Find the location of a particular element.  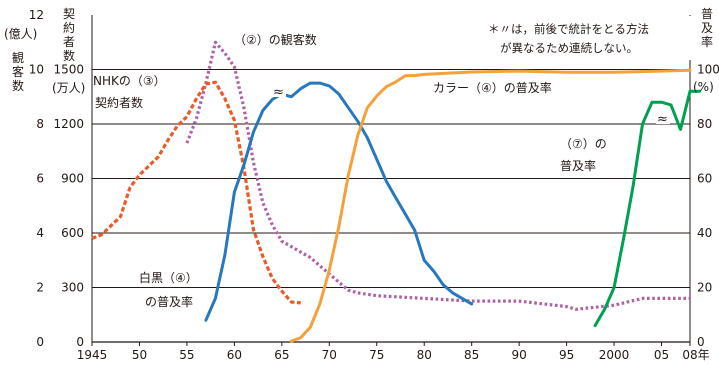

left-inner-tick-label: 1500 is located at coordinates (68, 70).